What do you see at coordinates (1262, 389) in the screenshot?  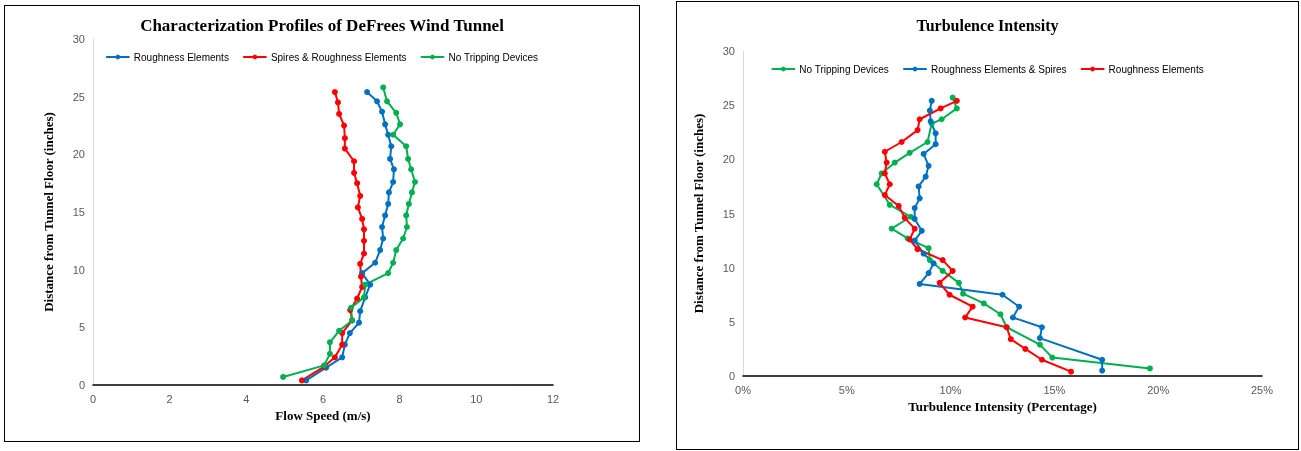 I see `x-tick-label: 25%` at bounding box center [1262, 389].